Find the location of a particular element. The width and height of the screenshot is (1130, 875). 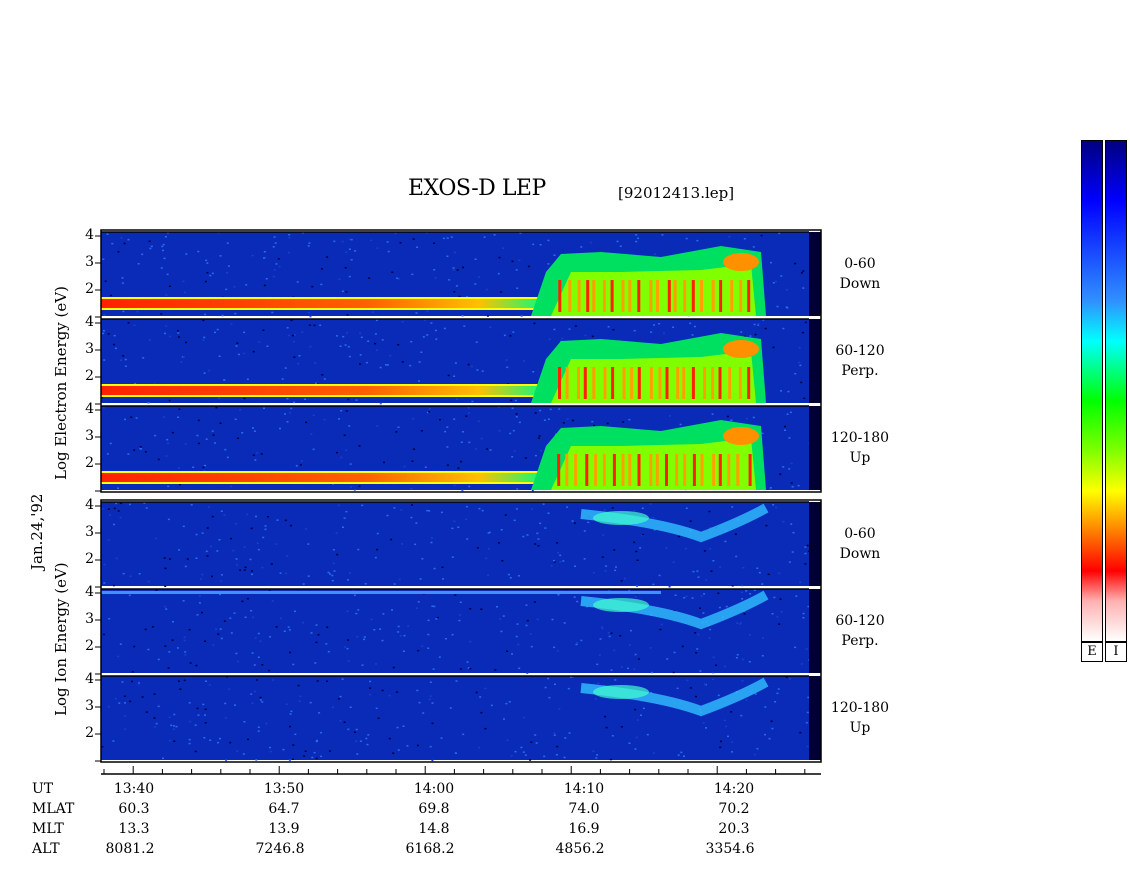

panel-pitch-label: 60-120 Perp. is located at coordinates (860, 361).